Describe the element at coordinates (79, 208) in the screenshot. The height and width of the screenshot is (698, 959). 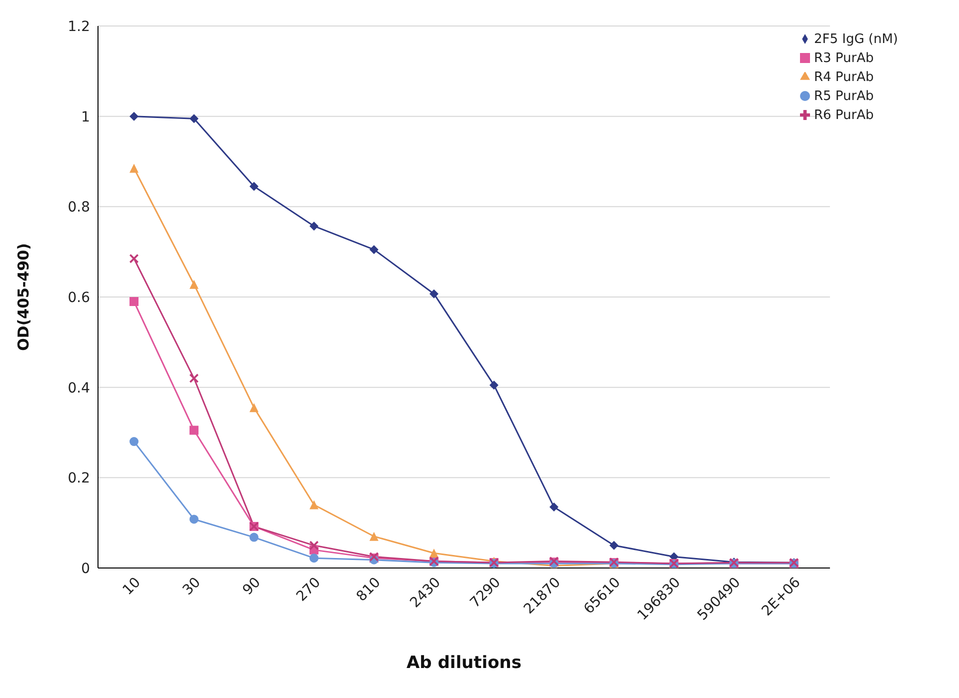
I see `y-tick-label: 0.8` at that location.